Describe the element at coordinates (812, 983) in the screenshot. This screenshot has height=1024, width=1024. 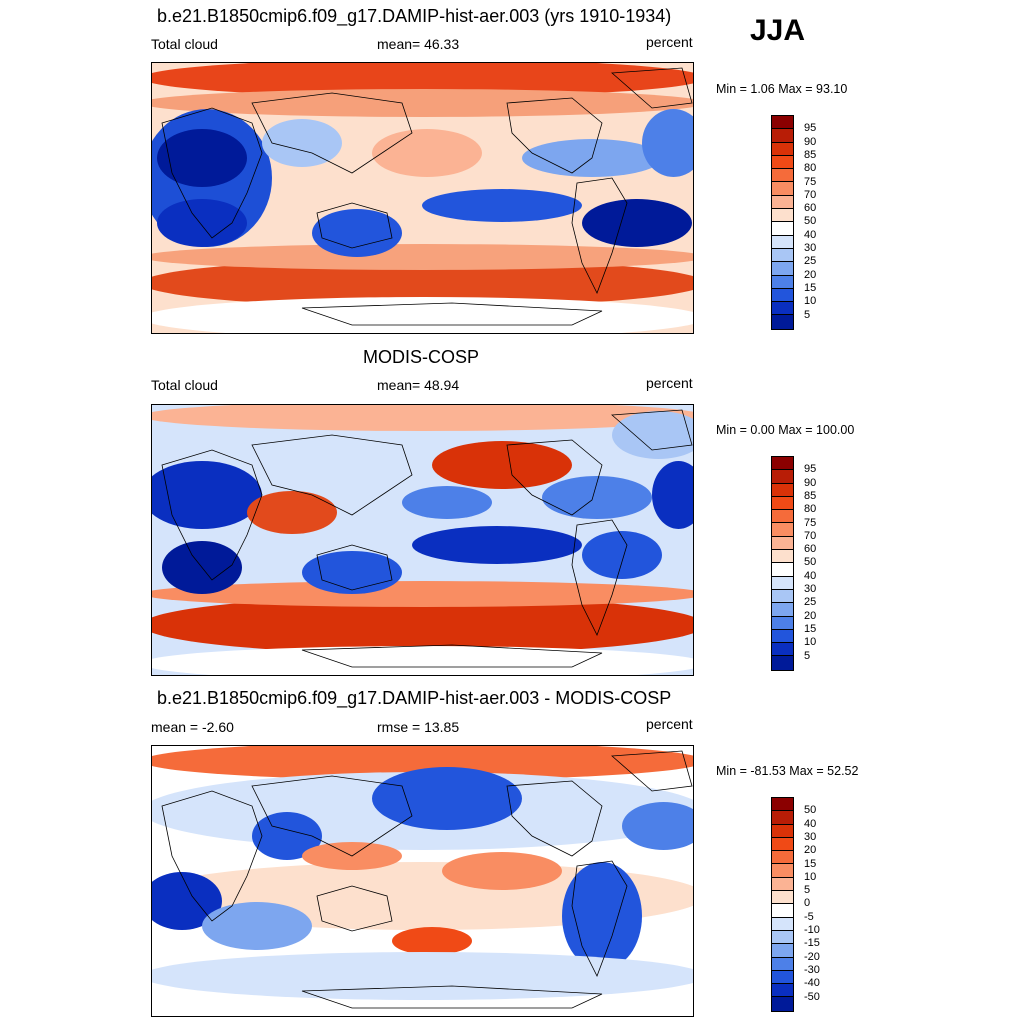
I see `colorbar-tick-label: -40` at that location.